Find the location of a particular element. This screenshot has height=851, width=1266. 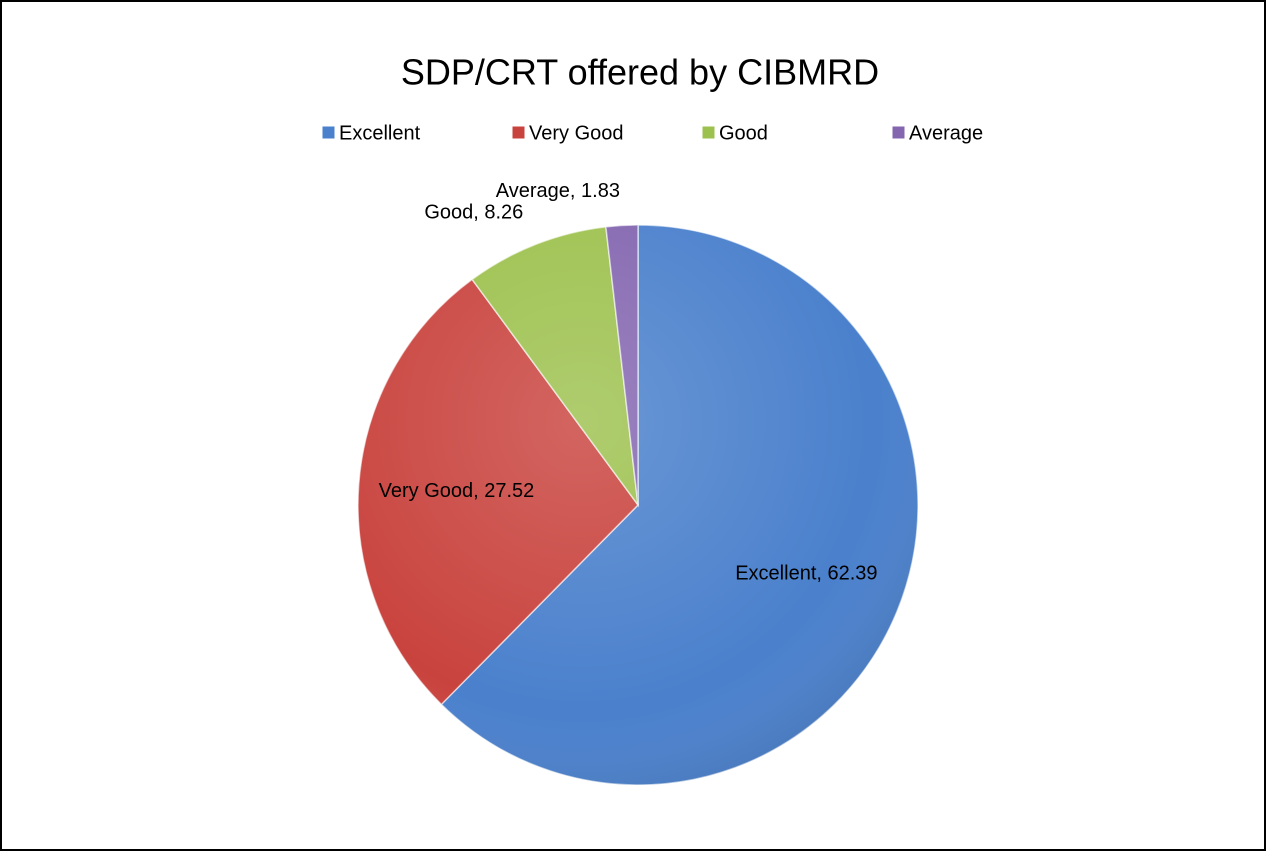

legend-label: Excellent is located at coordinates (380, 133).